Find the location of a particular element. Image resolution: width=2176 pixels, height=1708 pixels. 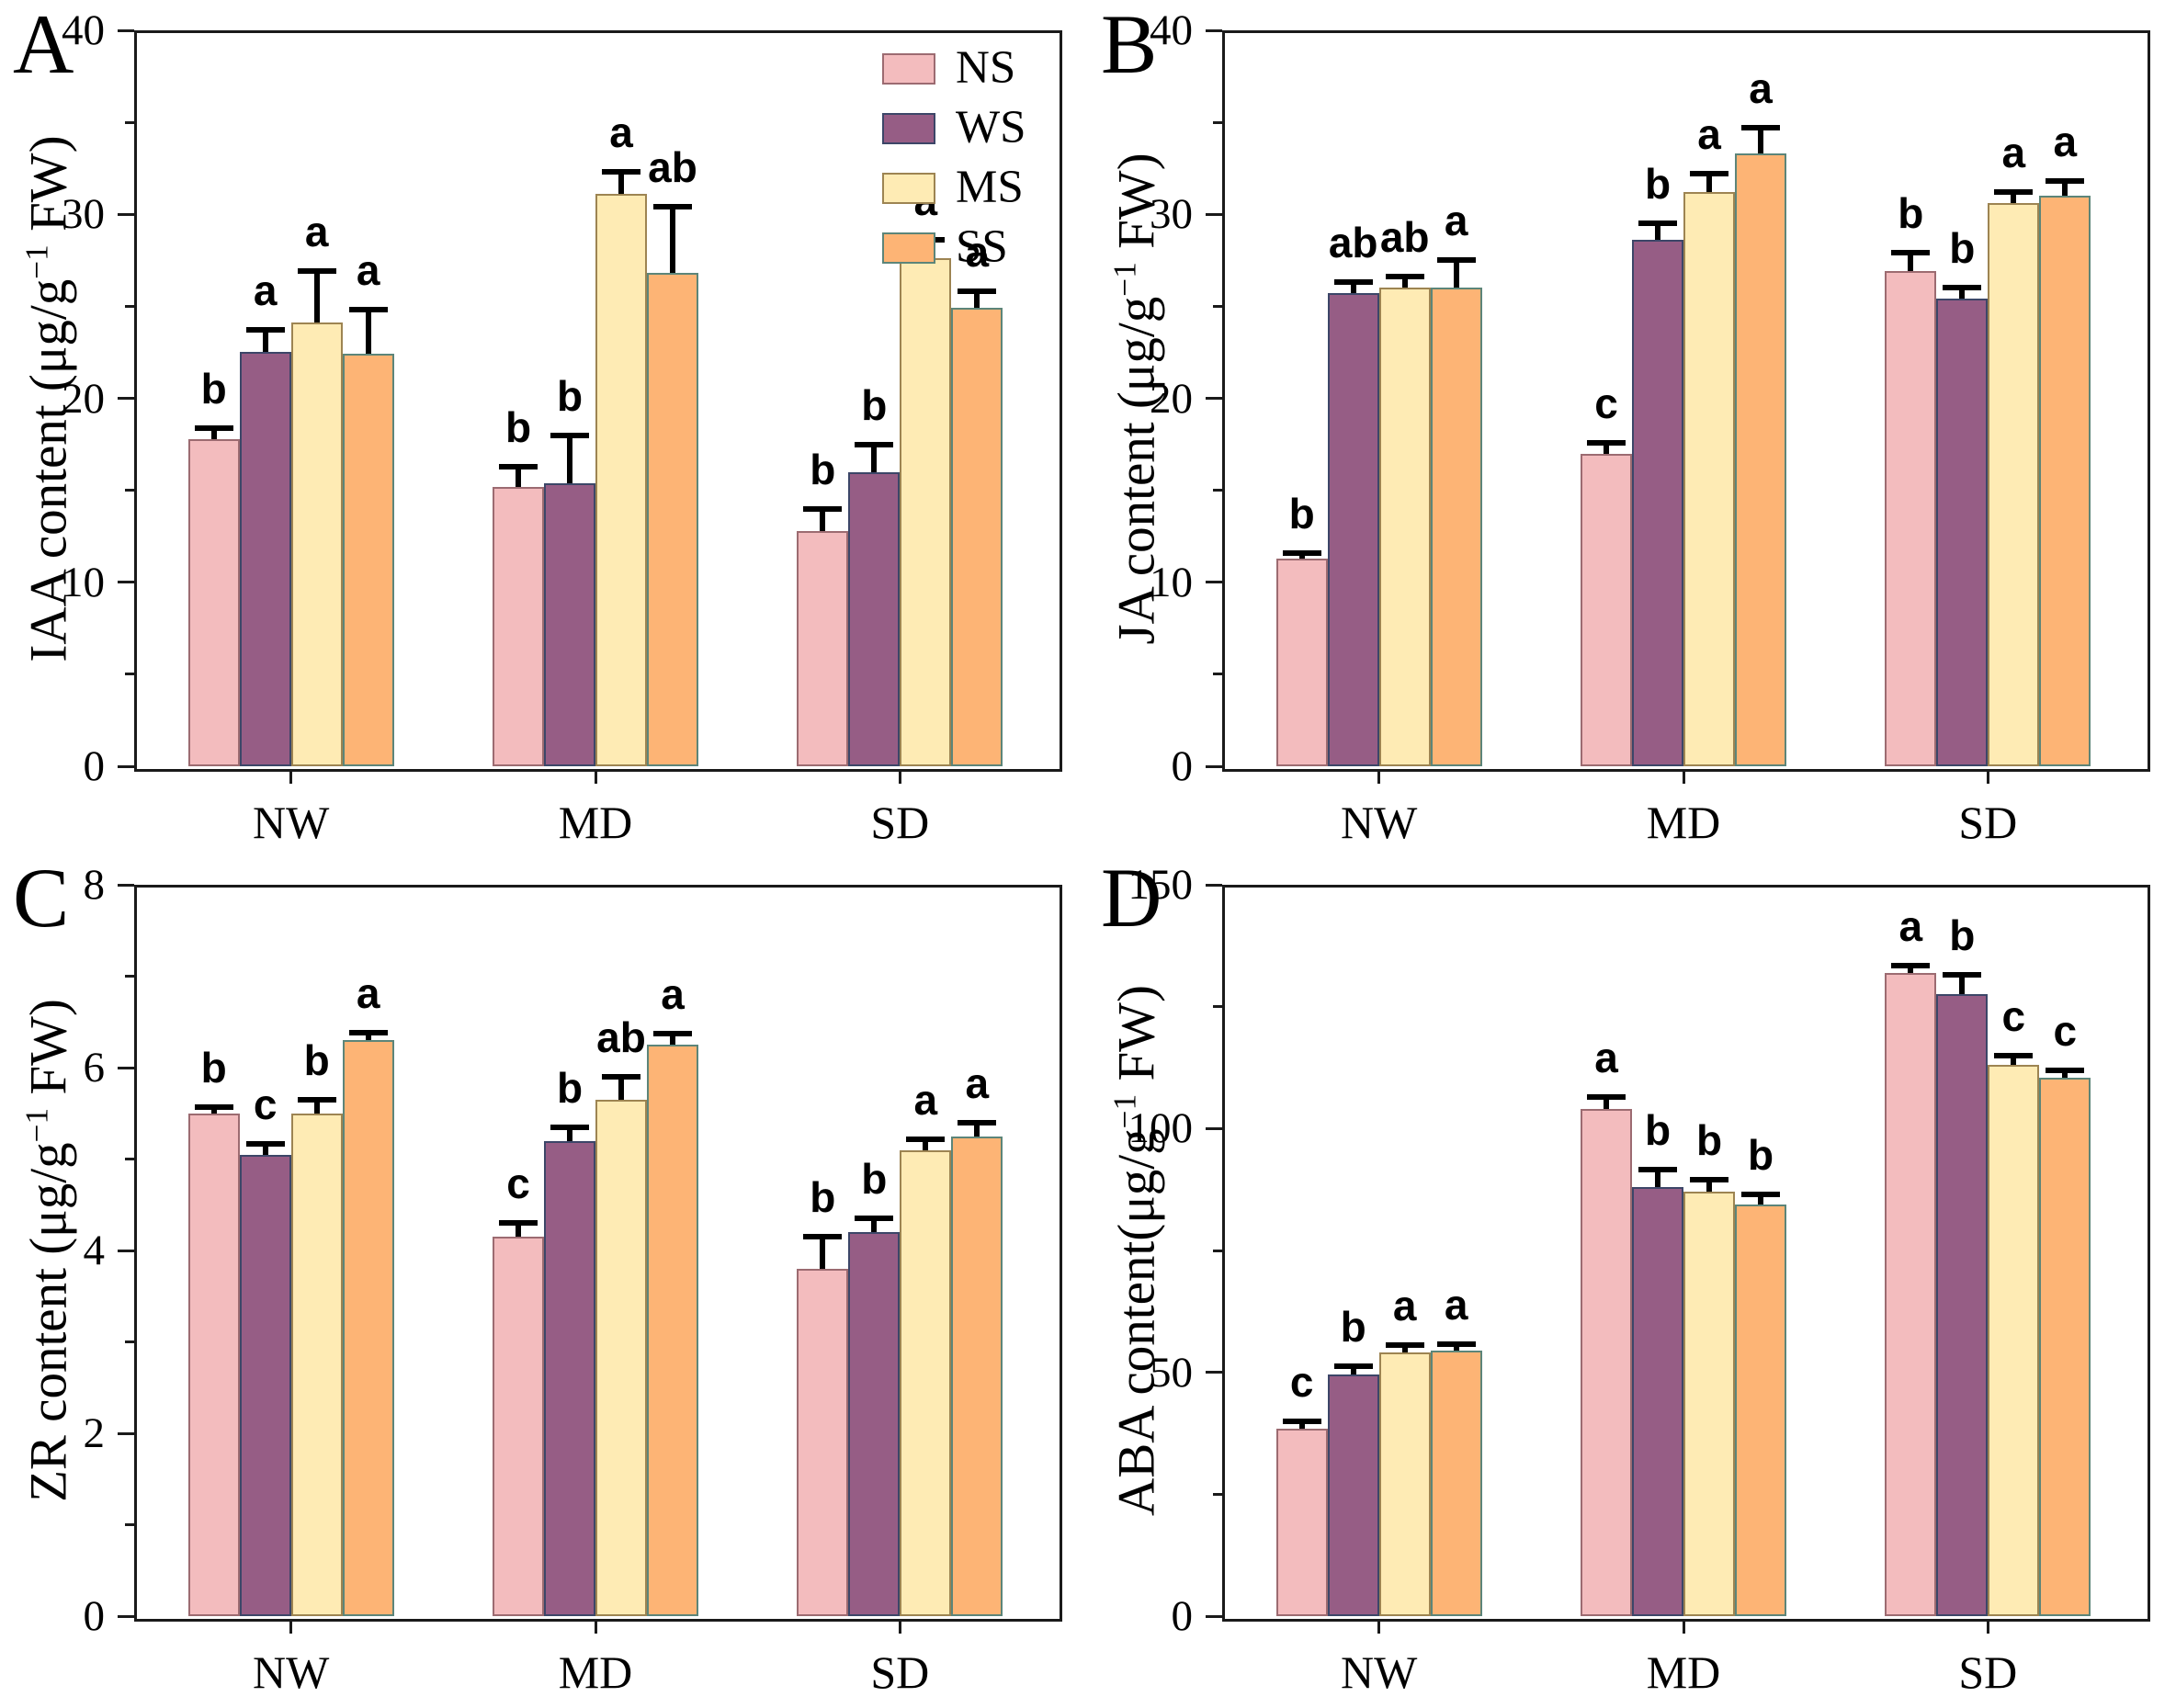

bar-ms-md is located at coordinates (621, 1357).